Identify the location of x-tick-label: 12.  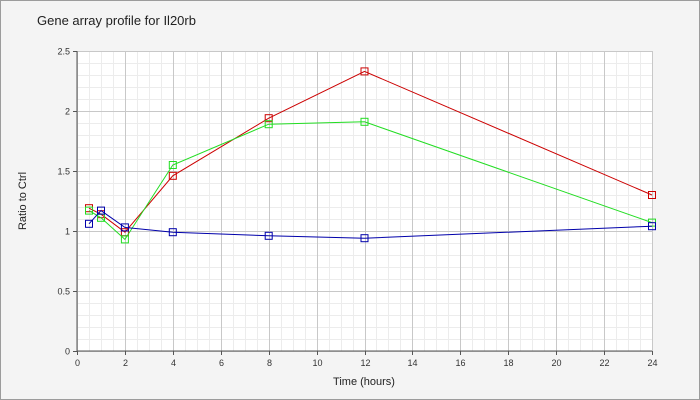
(365, 363).